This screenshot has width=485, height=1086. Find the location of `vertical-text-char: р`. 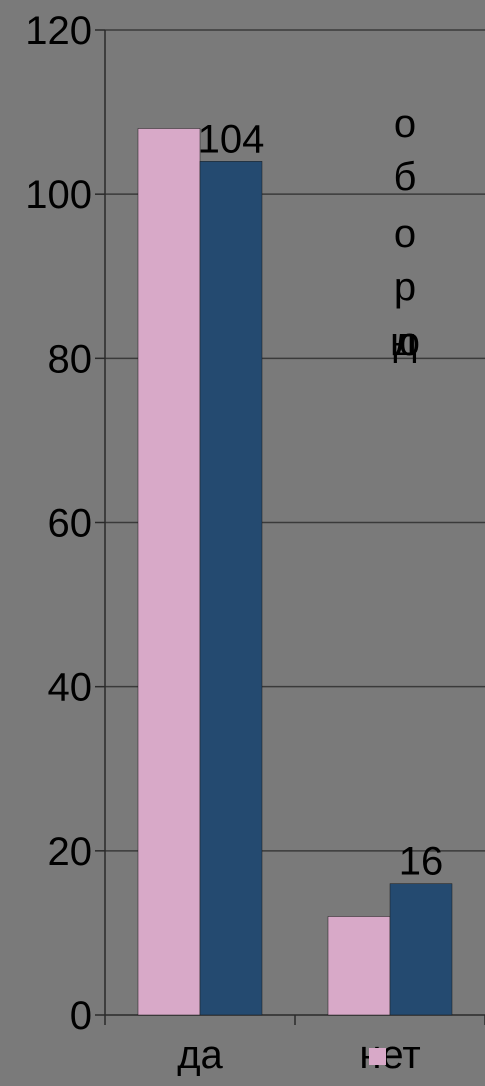

vertical-text-char: р is located at coordinates (405, 287).